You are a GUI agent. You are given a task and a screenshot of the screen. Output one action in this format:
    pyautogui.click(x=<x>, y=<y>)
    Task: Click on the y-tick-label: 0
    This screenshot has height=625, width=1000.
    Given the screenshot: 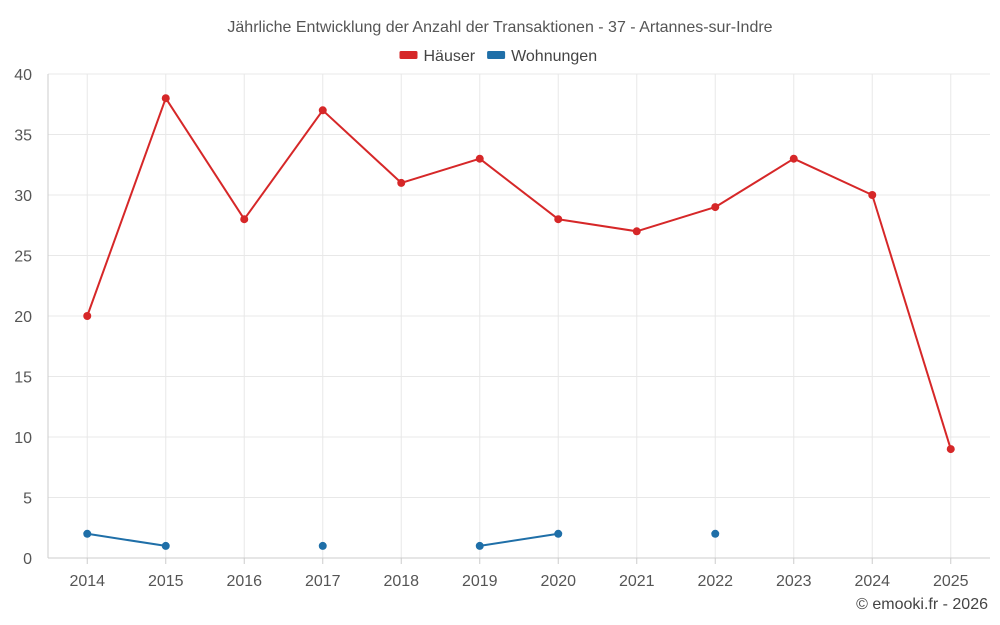 What is the action you would take?
    pyautogui.click(x=27, y=559)
    